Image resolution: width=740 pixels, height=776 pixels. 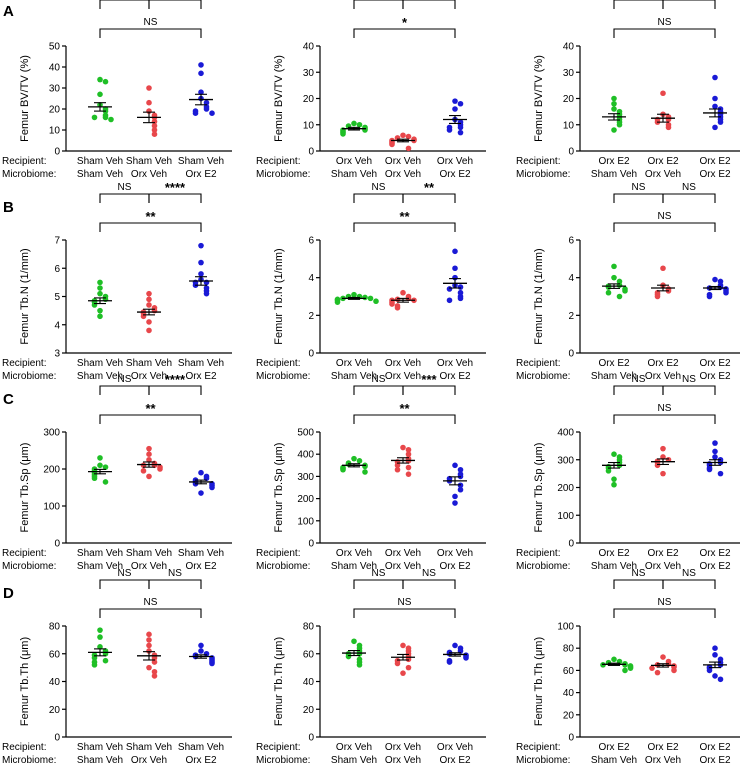 What do you see at coordinates (565, 433) in the screenshot?
I see `y-tick-label: 400` at bounding box center [565, 433].